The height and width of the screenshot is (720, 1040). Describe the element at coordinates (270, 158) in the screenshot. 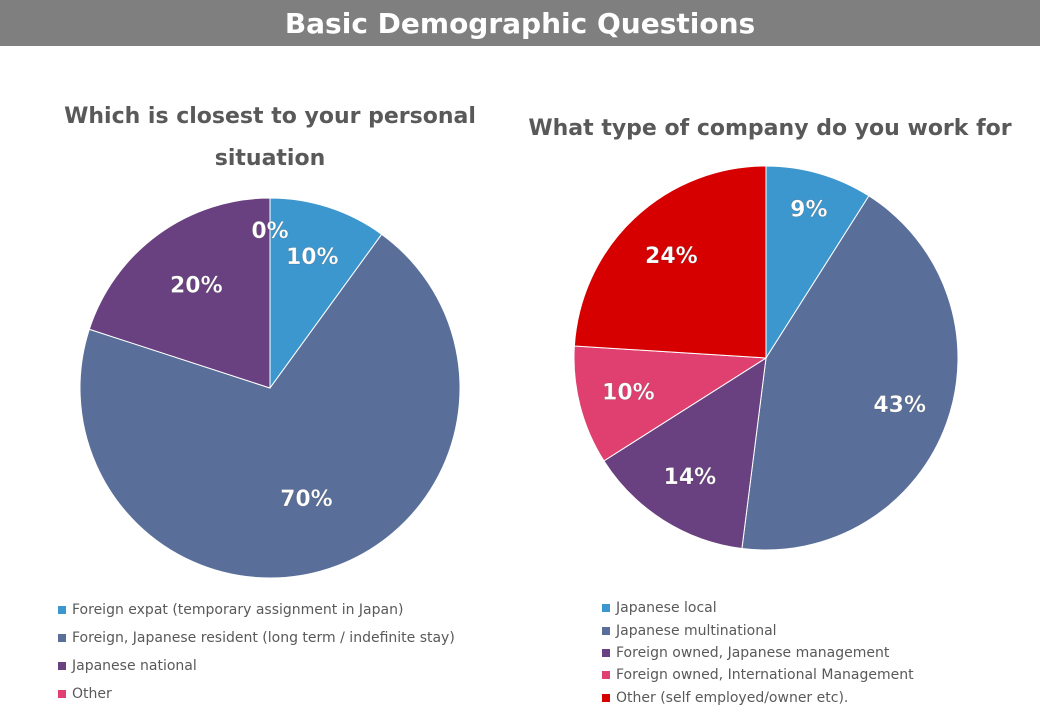

I see `chart-title-line: situation` at that location.